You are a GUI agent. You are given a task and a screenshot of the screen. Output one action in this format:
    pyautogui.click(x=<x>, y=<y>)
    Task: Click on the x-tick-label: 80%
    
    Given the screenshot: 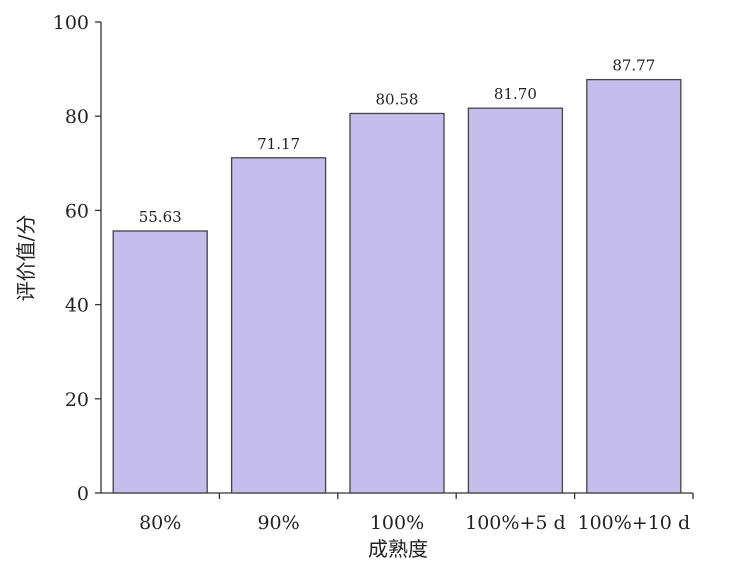 What is the action you would take?
    pyautogui.click(x=160, y=523)
    